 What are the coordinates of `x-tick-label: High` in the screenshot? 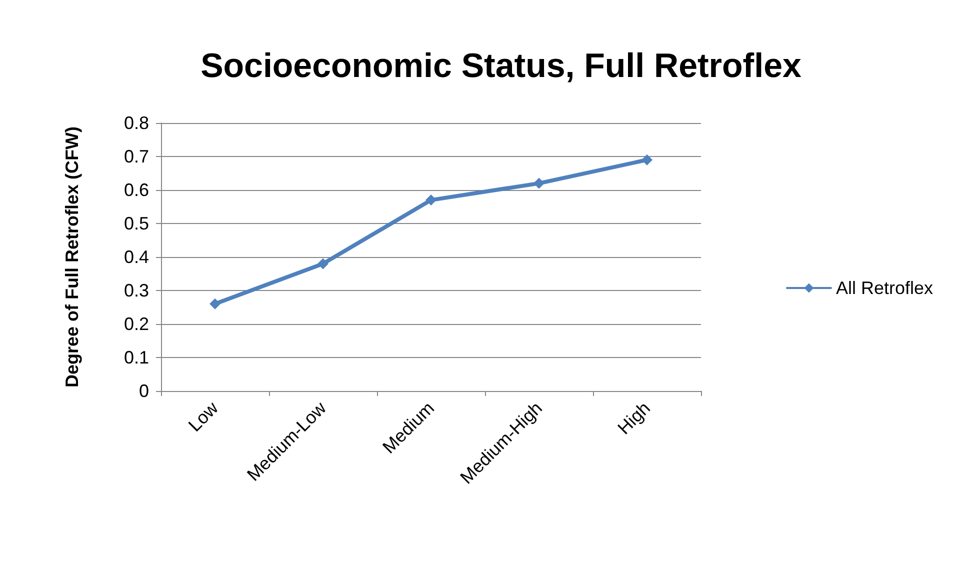 It's located at (634, 418).